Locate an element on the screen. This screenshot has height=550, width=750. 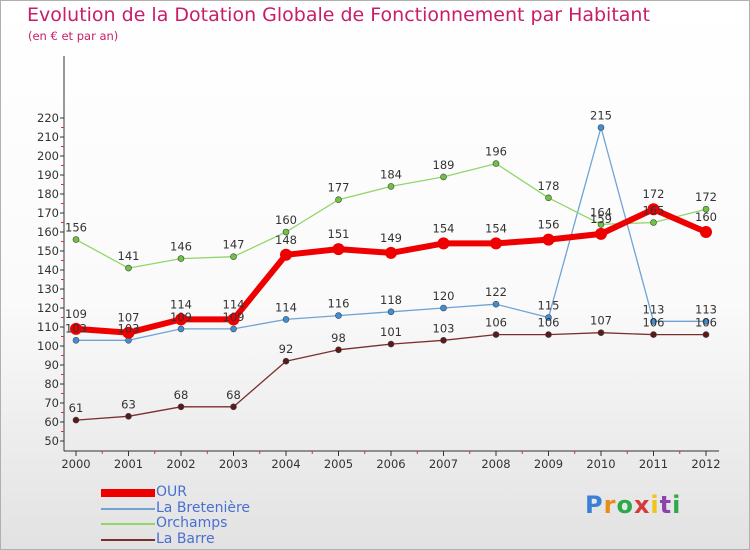
data-label: 165 is located at coordinates (654, 211).